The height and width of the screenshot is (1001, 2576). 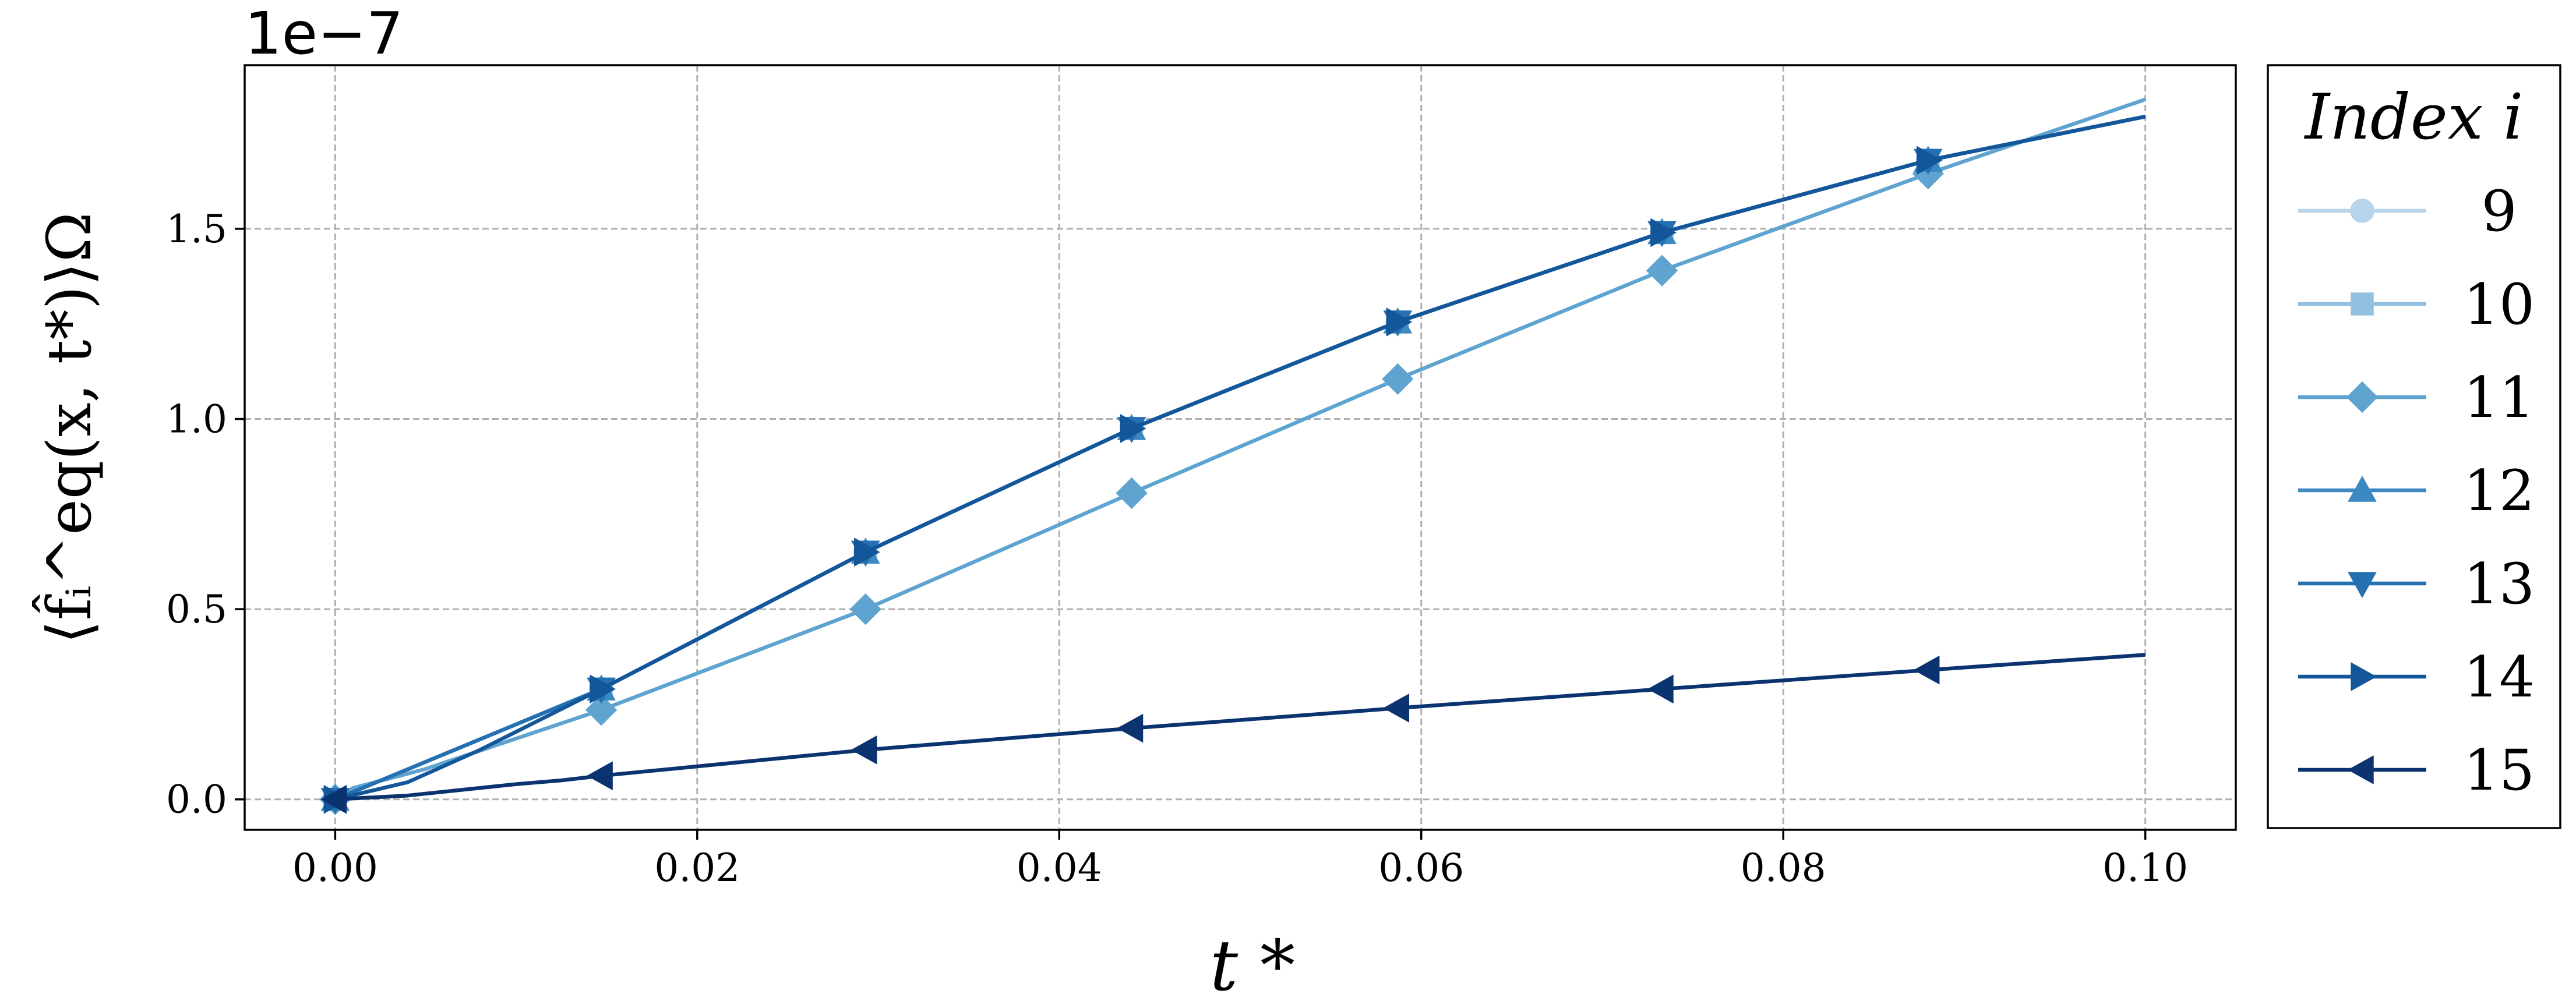 What do you see at coordinates (2417, 397) in the screenshot?
I see `legend-item: 11` at bounding box center [2417, 397].